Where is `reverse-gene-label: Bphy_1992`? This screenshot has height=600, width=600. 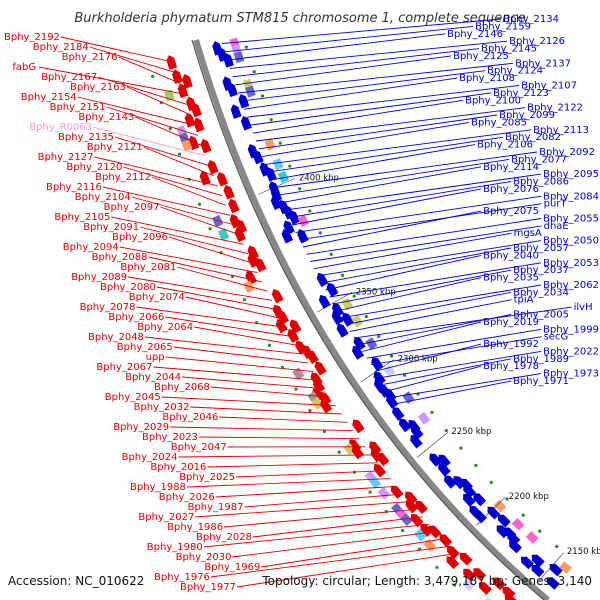 reverse-gene-label: Bphy_1992 is located at coordinates (511, 344).